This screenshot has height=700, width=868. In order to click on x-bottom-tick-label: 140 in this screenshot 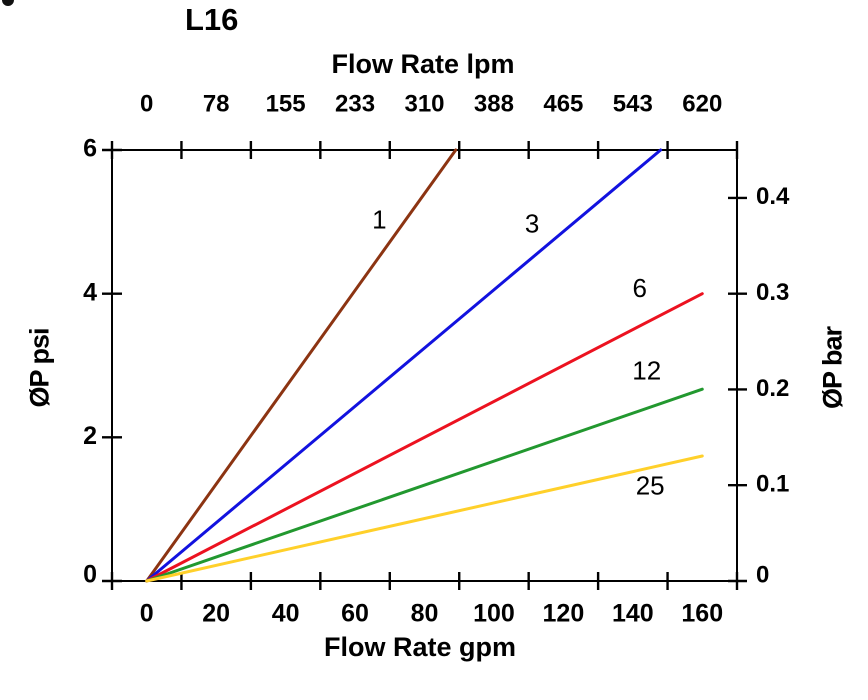, I will do `click(633, 614)`.